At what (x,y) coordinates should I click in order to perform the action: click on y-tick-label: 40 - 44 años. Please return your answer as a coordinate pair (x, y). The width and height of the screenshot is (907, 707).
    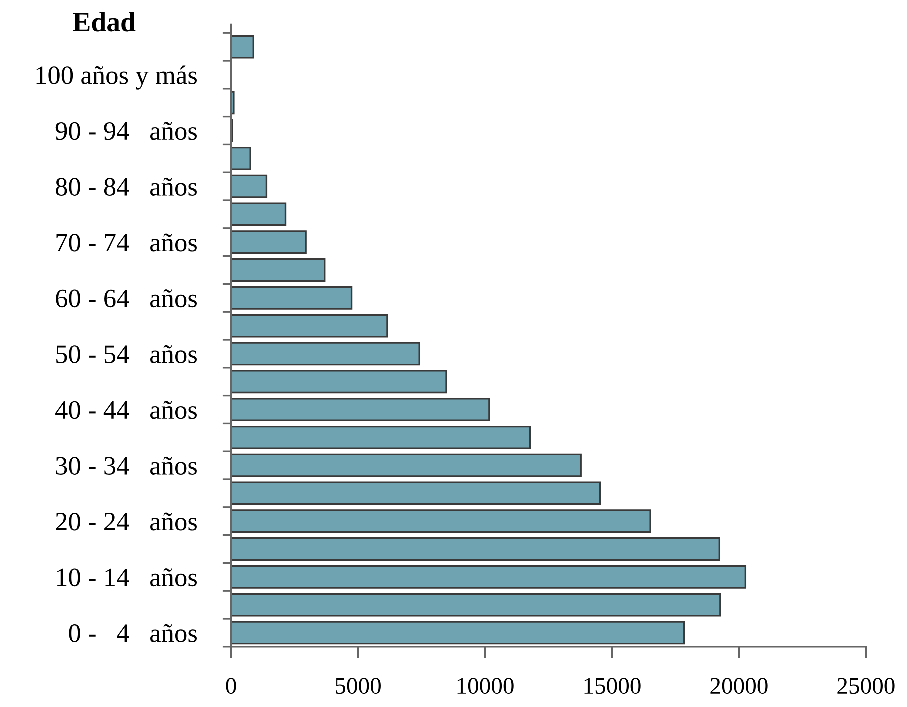
    Looking at the image, I should click on (126, 410).